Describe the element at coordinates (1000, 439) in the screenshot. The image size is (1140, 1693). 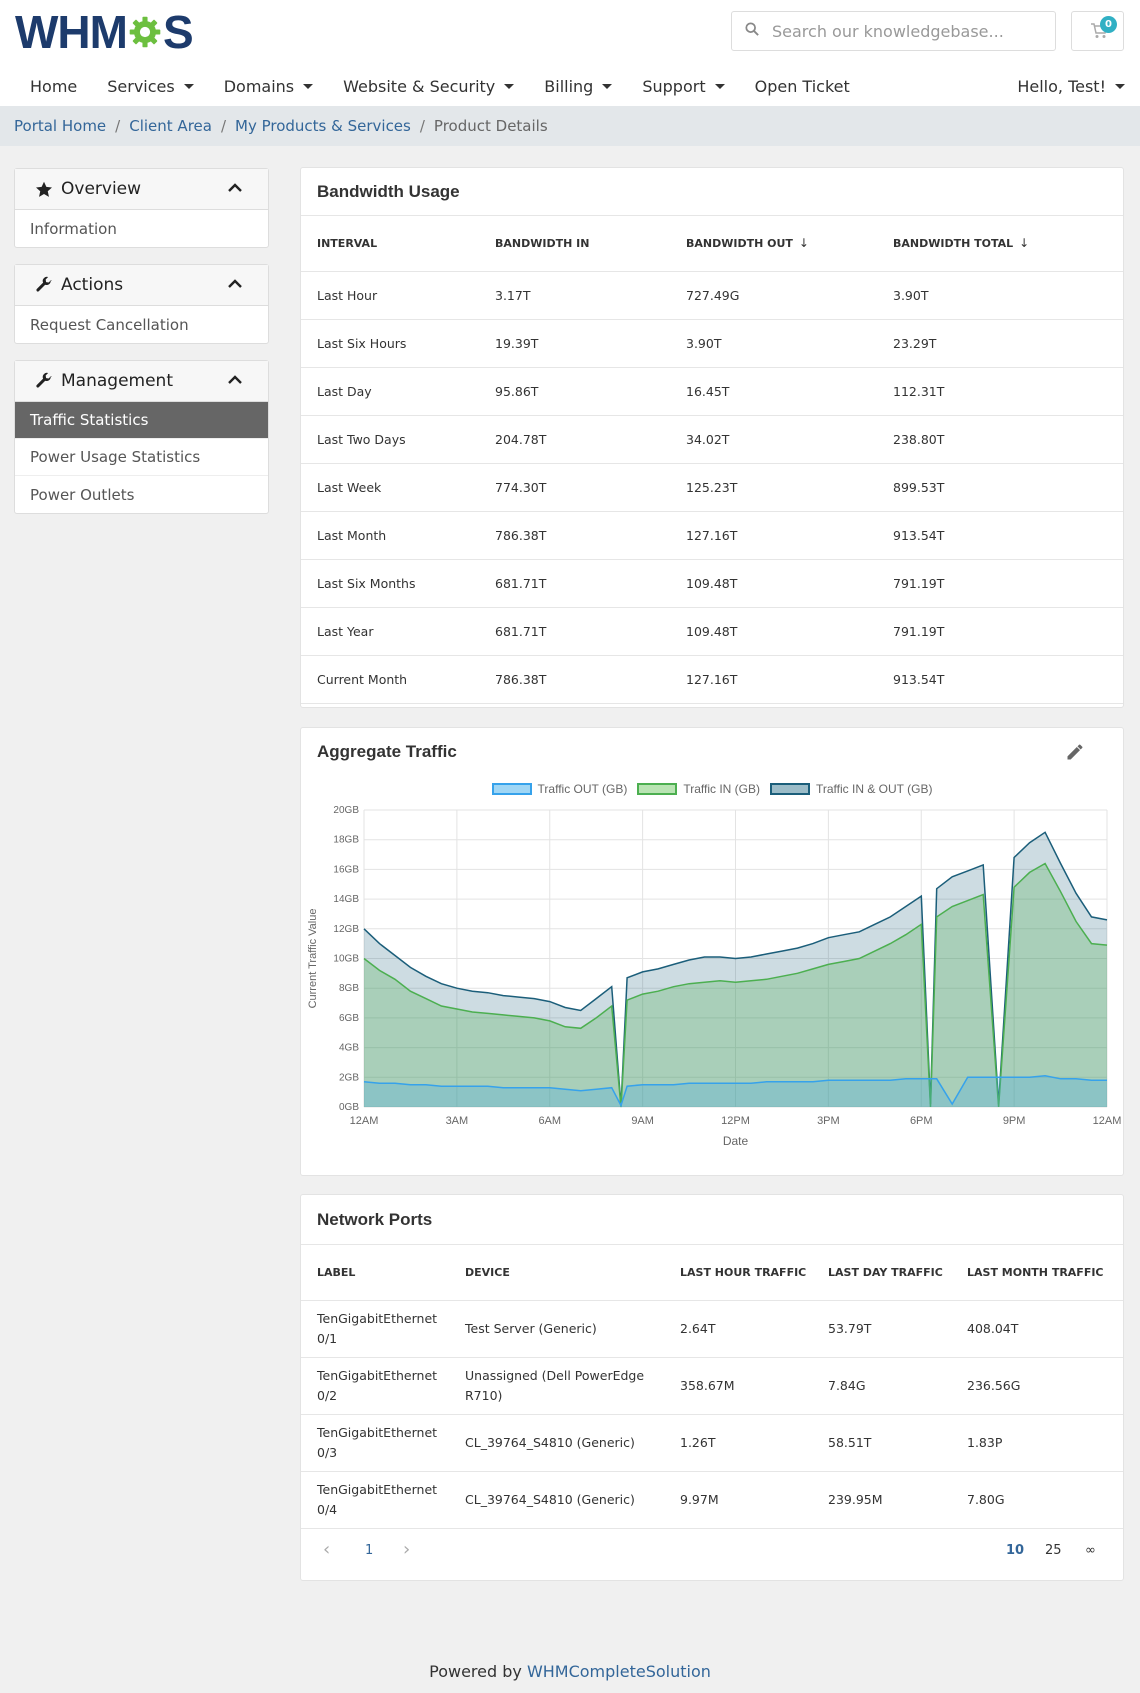
I see `table-cell: 238.80T` at that location.